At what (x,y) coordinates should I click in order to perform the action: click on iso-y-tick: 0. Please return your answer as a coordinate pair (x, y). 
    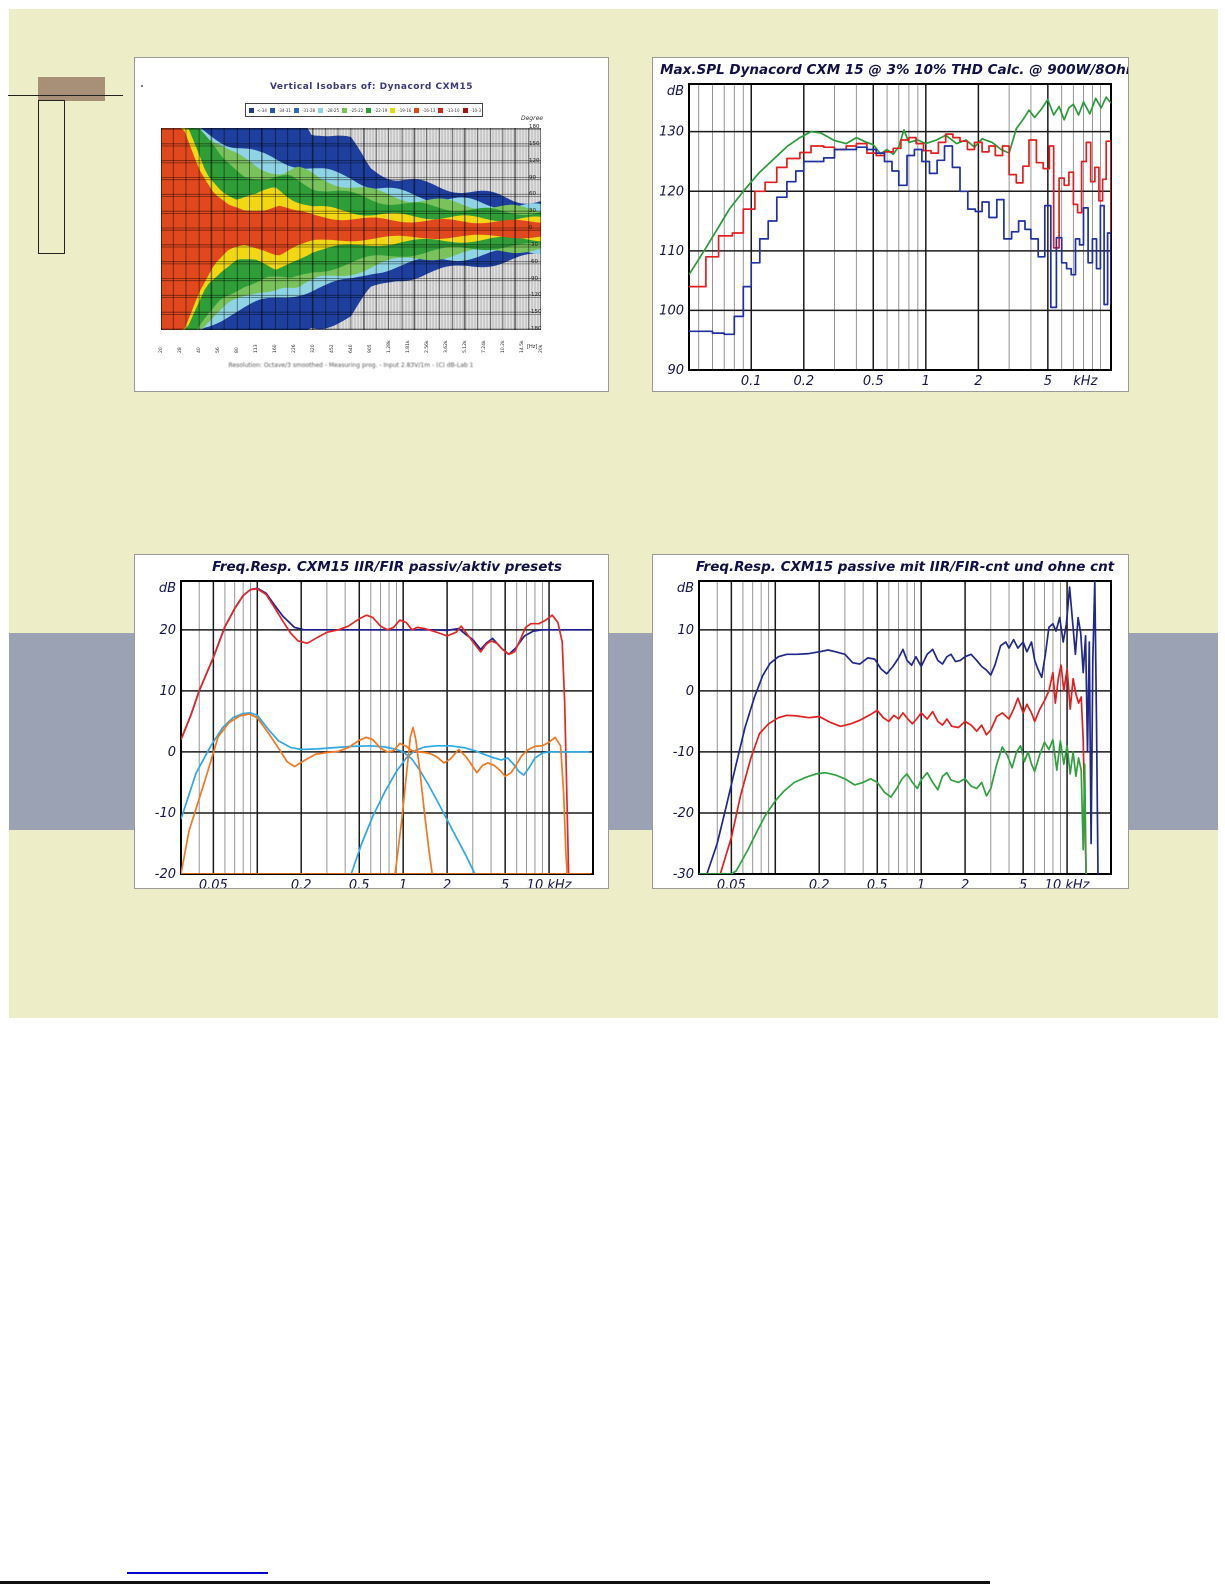
    Looking at the image, I should click on (531, 228).